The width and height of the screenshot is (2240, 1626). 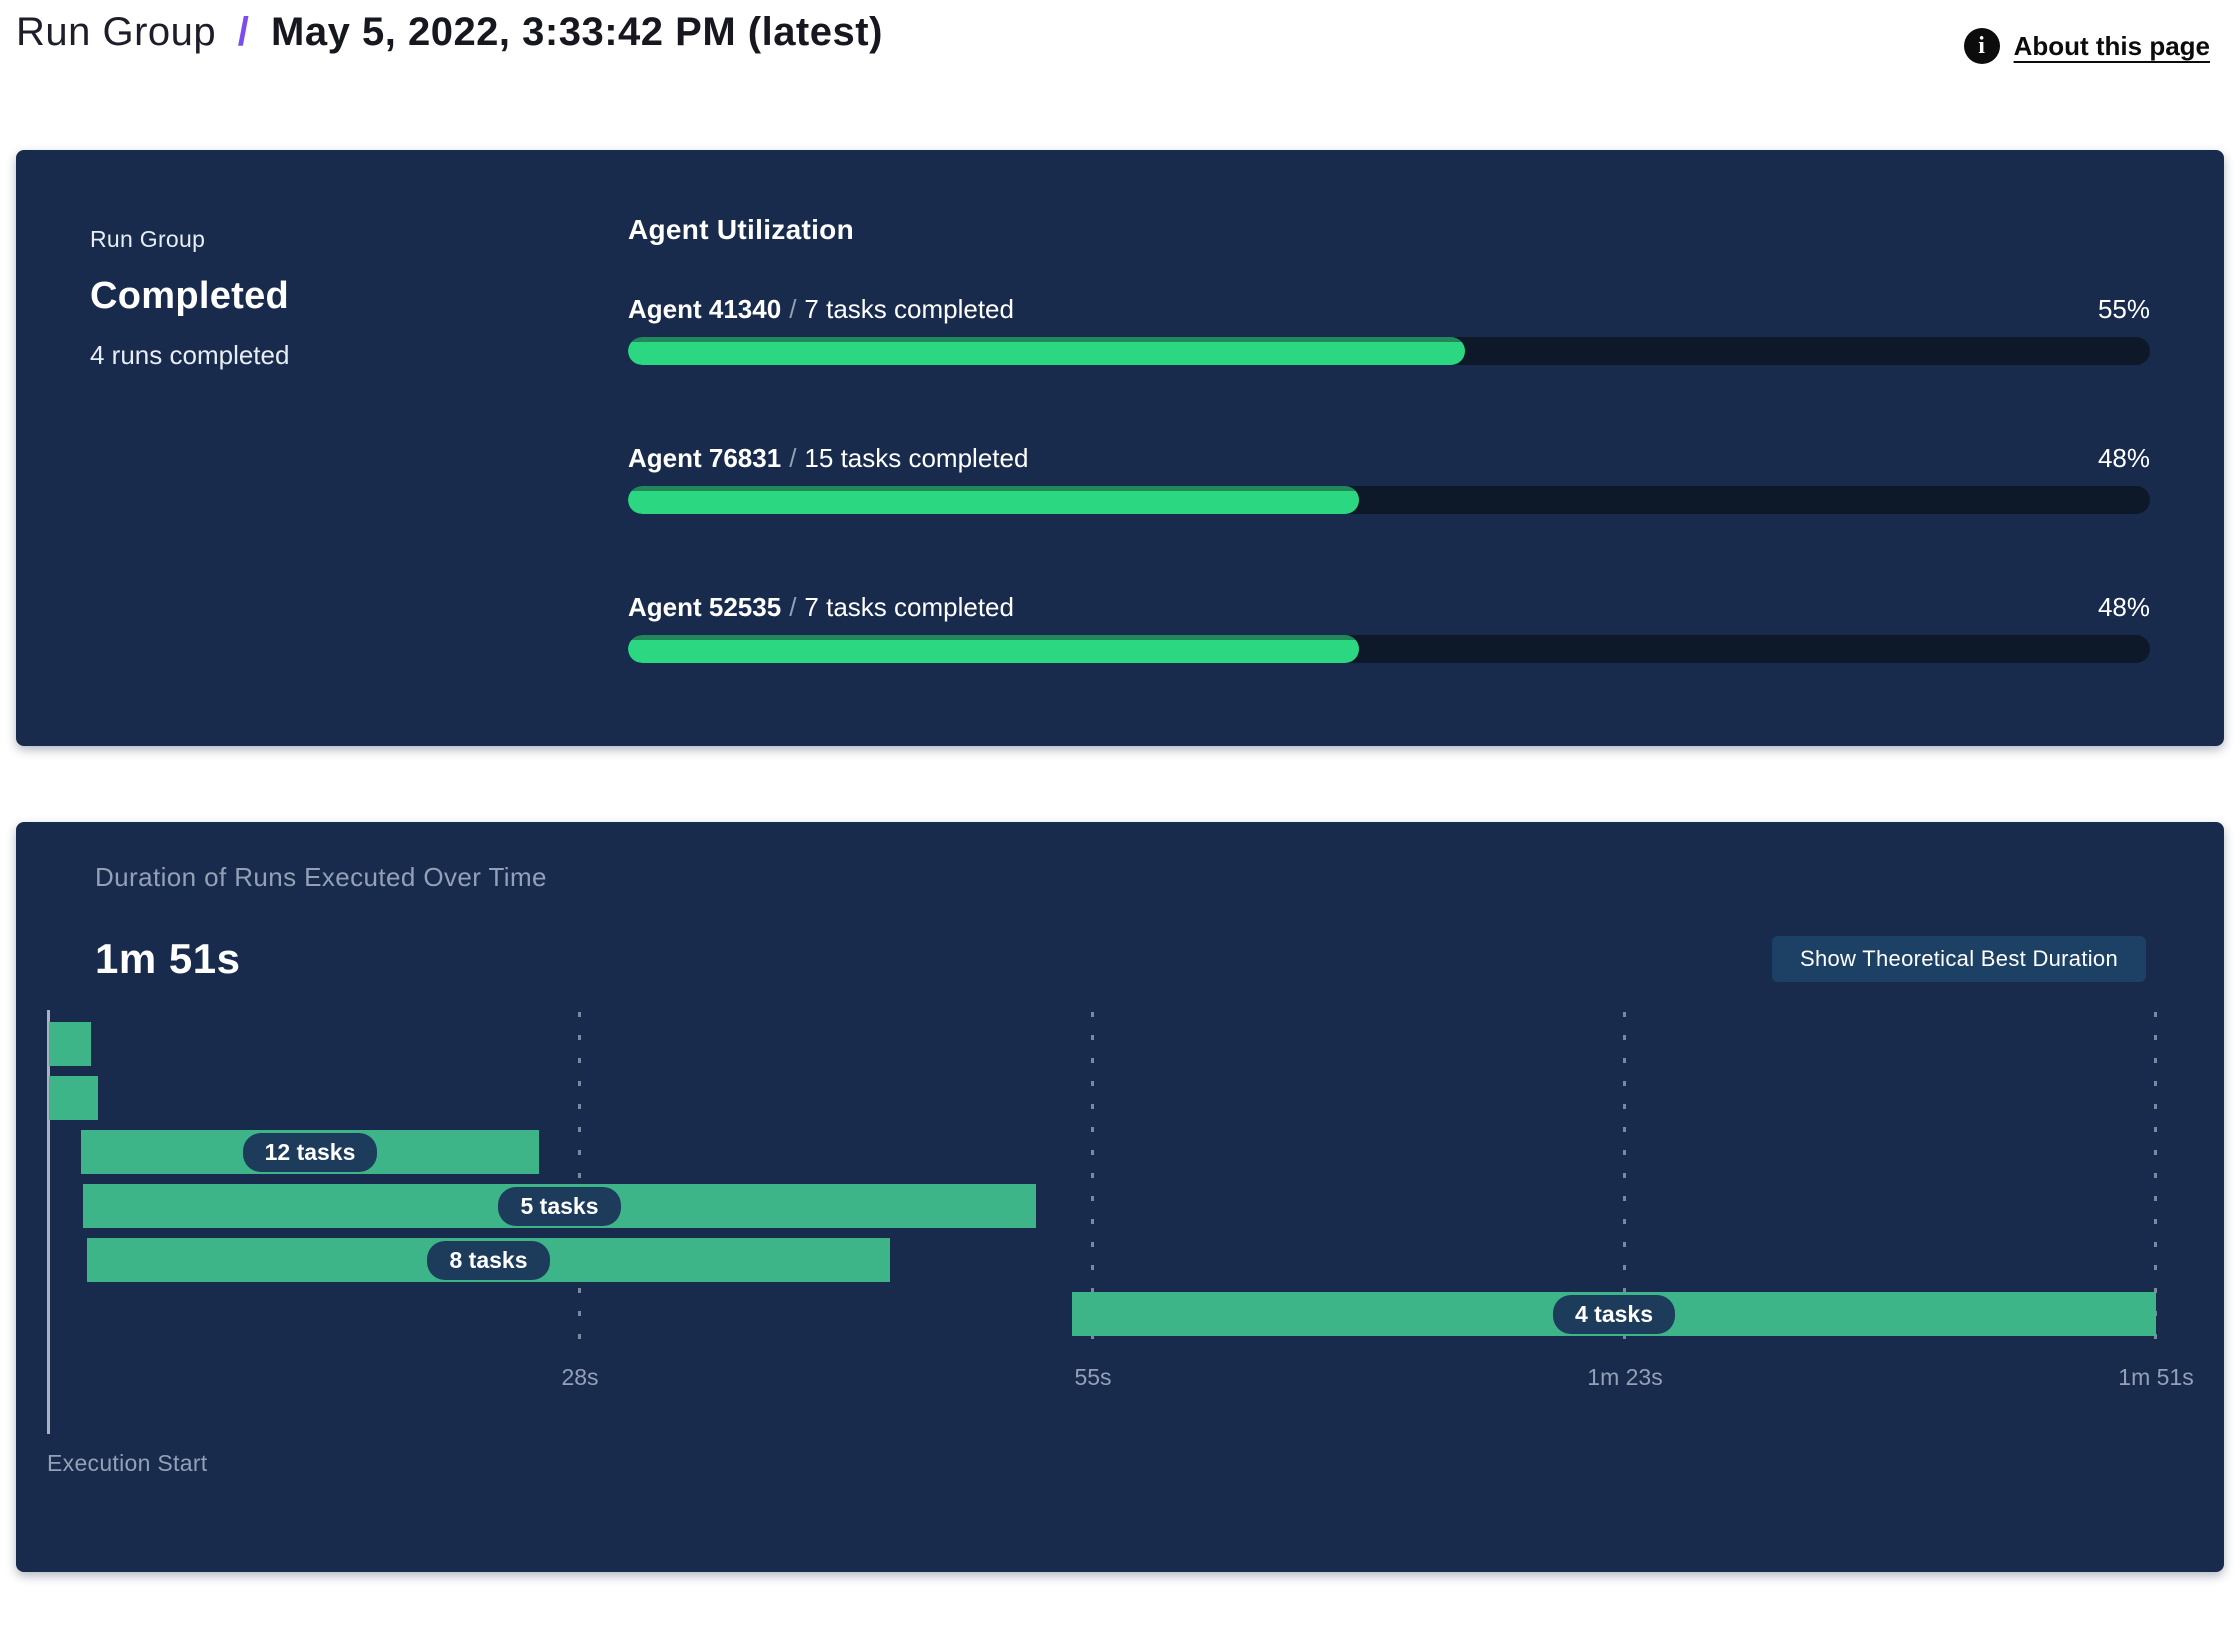 What do you see at coordinates (168, 958) in the screenshot?
I see `total-duration-value: 1m 51s` at bounding box center [168, 958].